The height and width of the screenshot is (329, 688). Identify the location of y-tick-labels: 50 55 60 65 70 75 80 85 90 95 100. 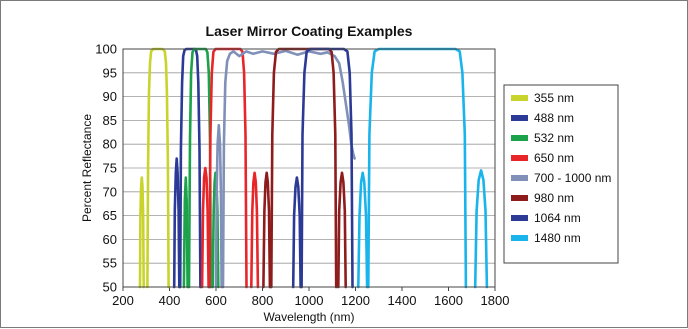
(106, 168).